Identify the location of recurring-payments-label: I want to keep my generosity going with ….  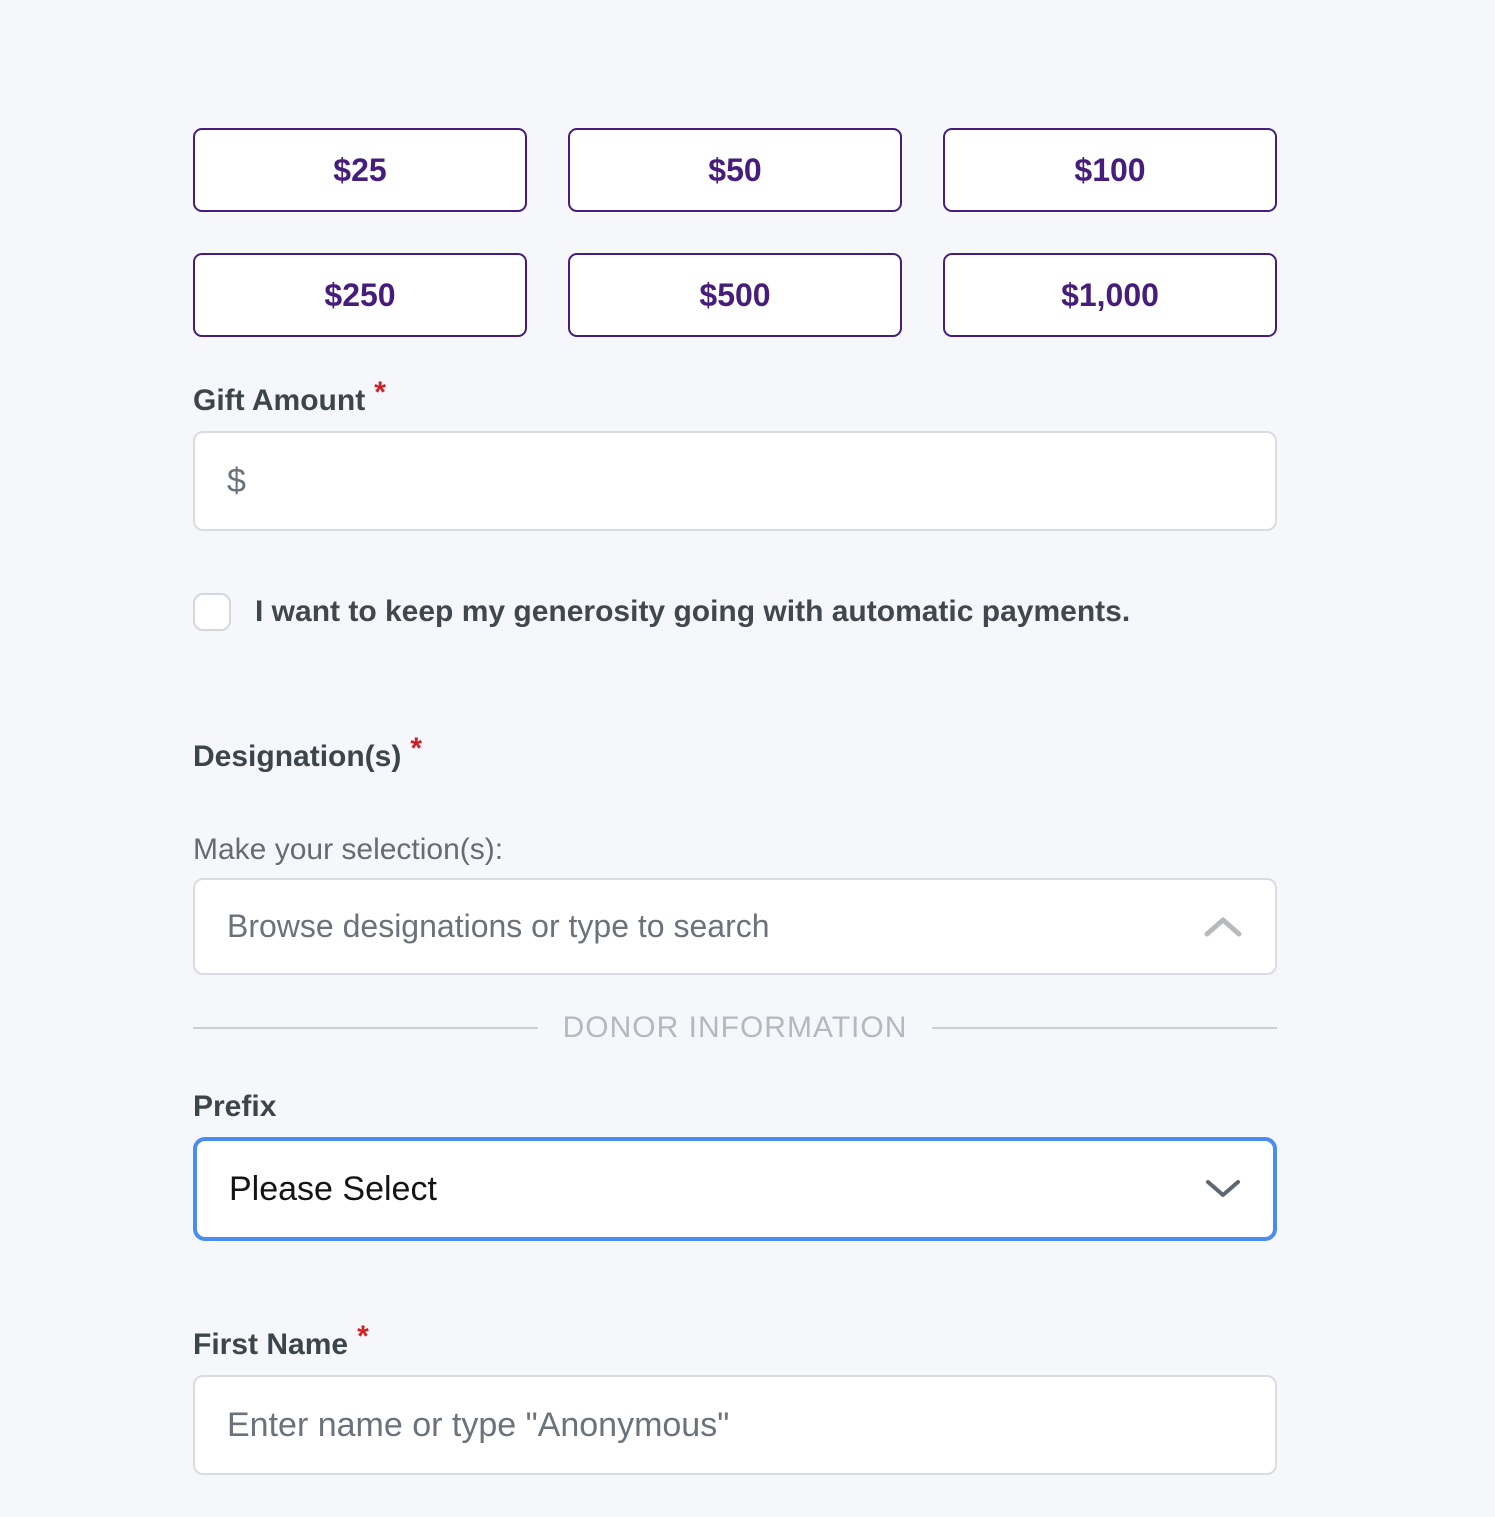
(693, 611).